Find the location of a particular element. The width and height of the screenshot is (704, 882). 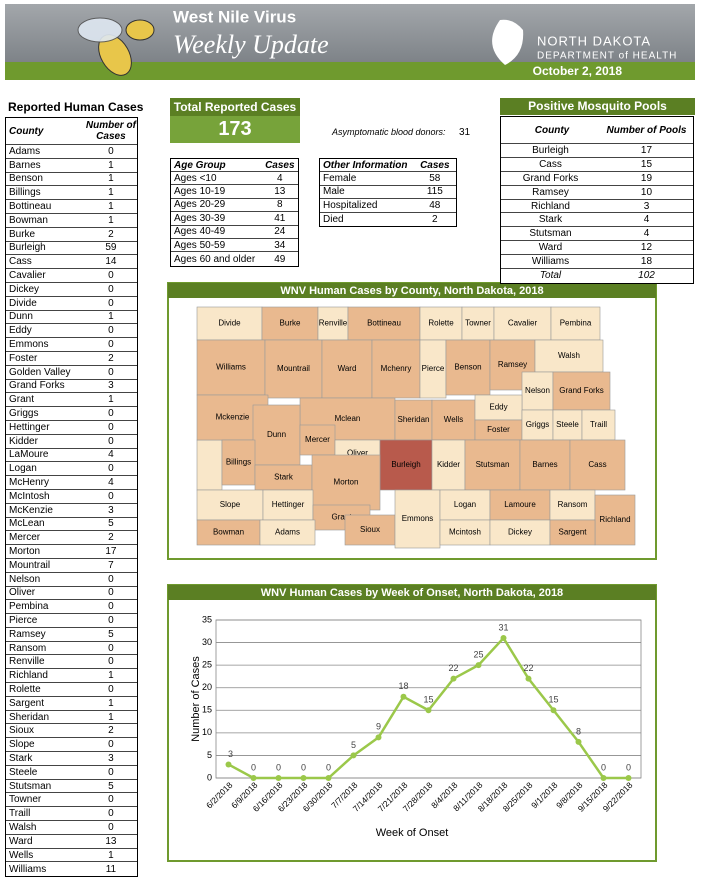

county-label: Cass is located at coordinates (597, 464).